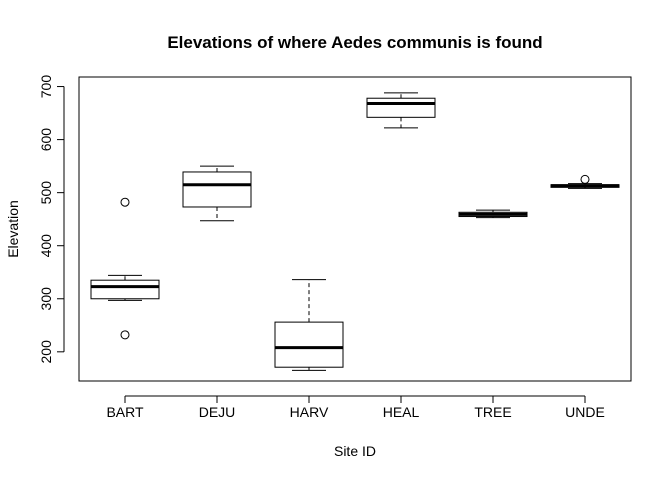  What do you see at coordinates (46, 299) in the screenshot?
I see `y-tick-label: 300` at bounding box center [46, 299].